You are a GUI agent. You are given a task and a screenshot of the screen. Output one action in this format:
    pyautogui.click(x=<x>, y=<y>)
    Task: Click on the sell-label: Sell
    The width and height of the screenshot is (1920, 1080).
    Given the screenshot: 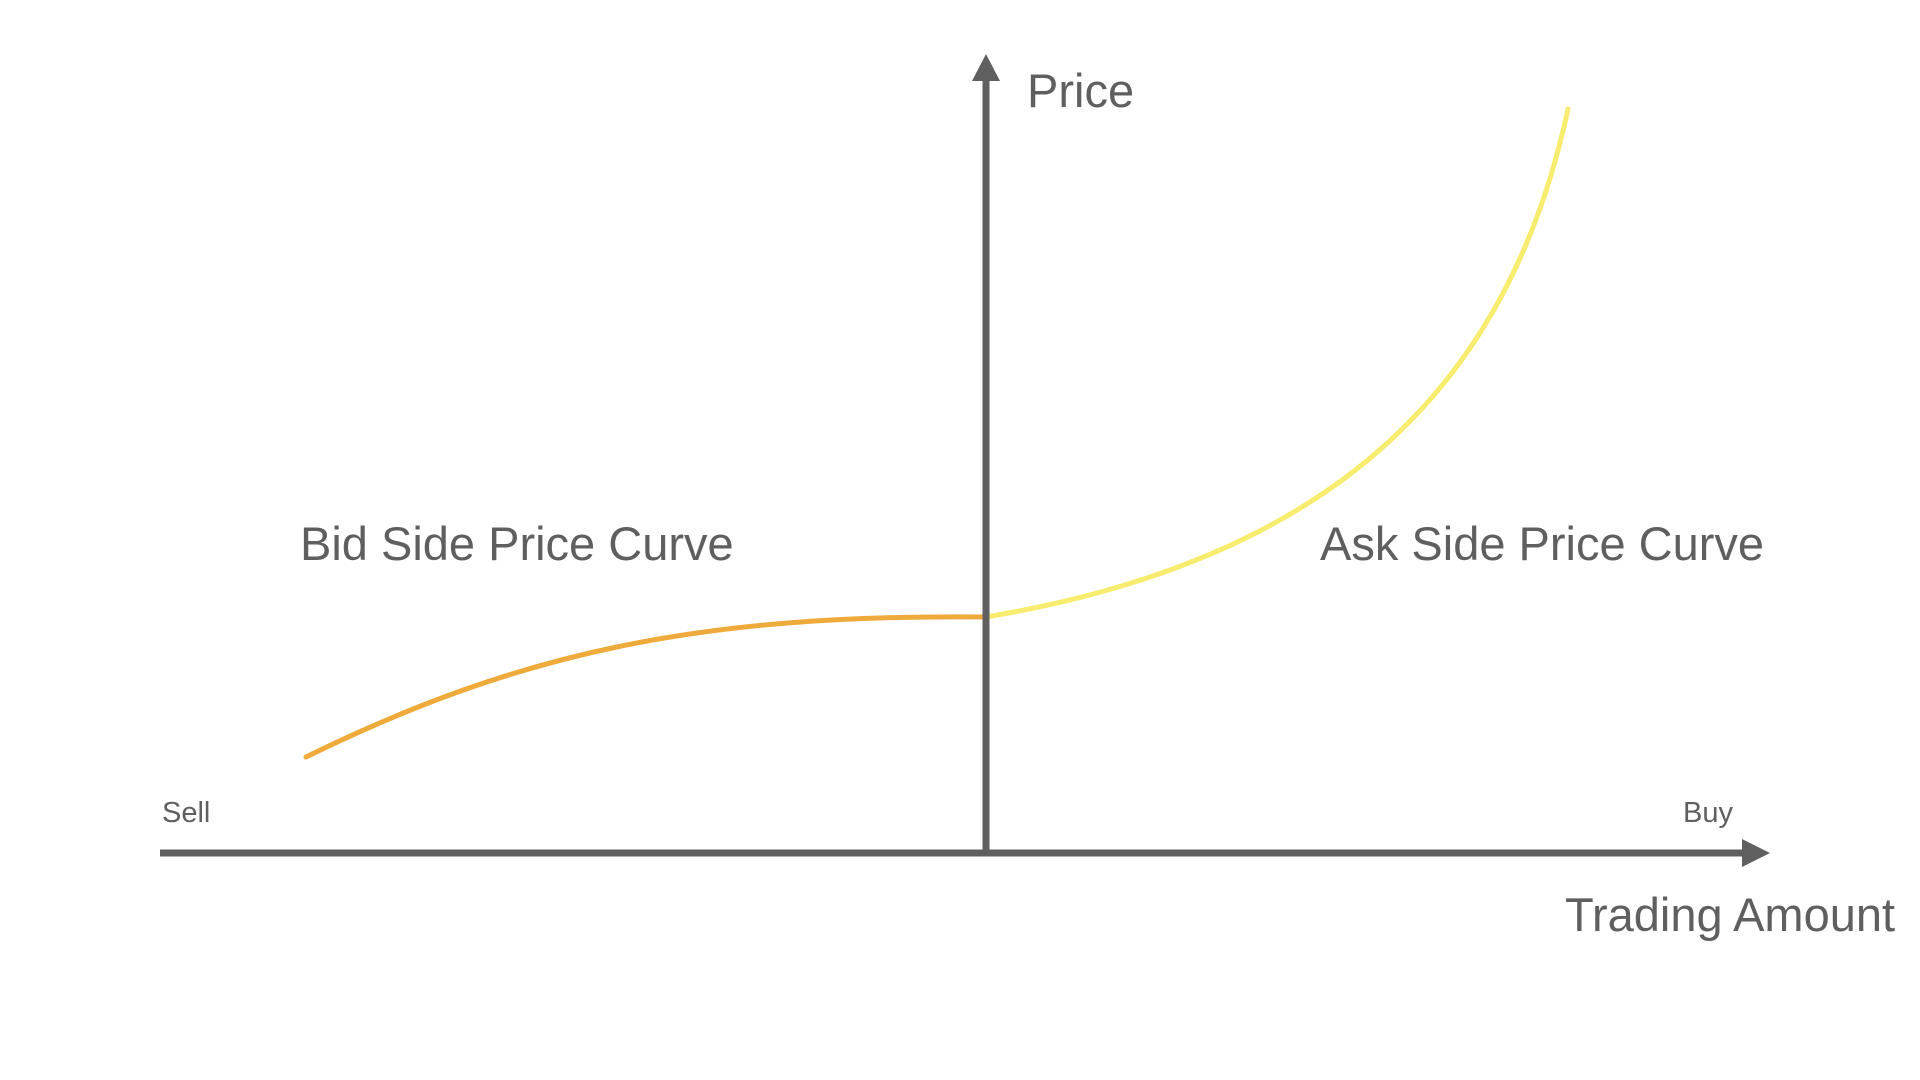 What is the action you would take?
    pyautogui.click(x=186, y=813)
    